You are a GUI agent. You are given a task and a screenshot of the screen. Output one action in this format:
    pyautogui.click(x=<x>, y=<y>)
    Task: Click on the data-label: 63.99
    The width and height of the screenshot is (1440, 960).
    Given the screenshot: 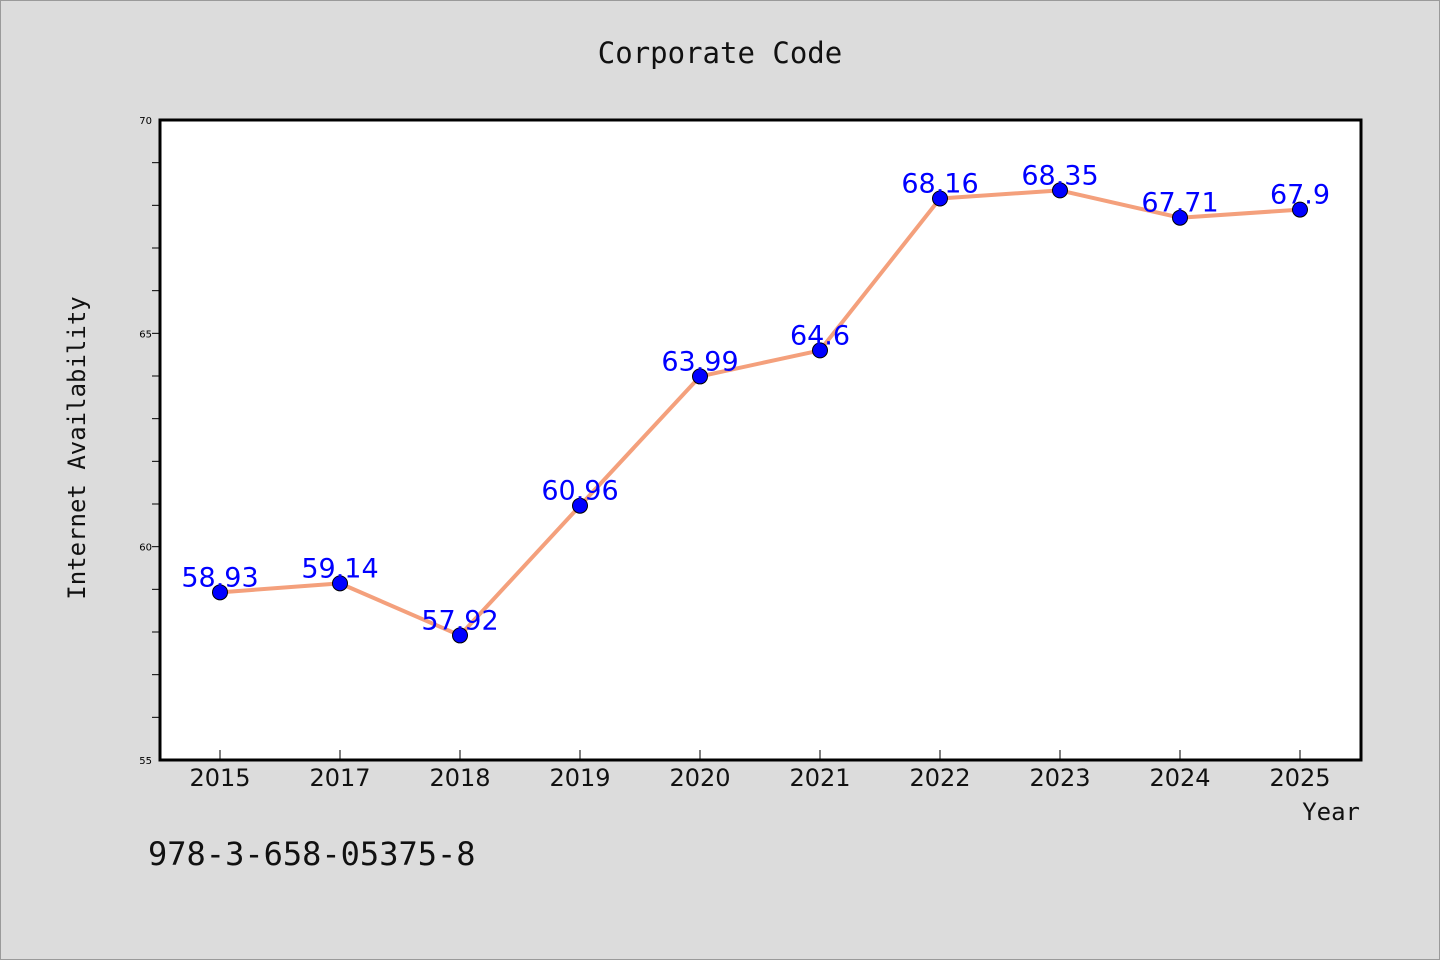 What is the action you would take?
    pyautogui.click(x=699, y=361)
    